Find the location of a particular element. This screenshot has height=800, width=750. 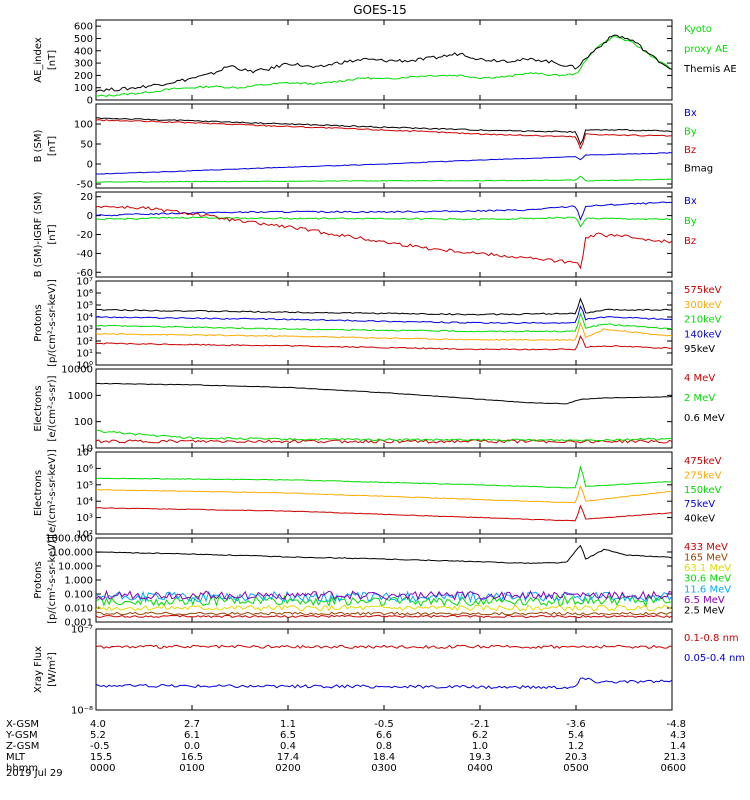

x-row-value: 0200 is located at coordinates (287, 768).